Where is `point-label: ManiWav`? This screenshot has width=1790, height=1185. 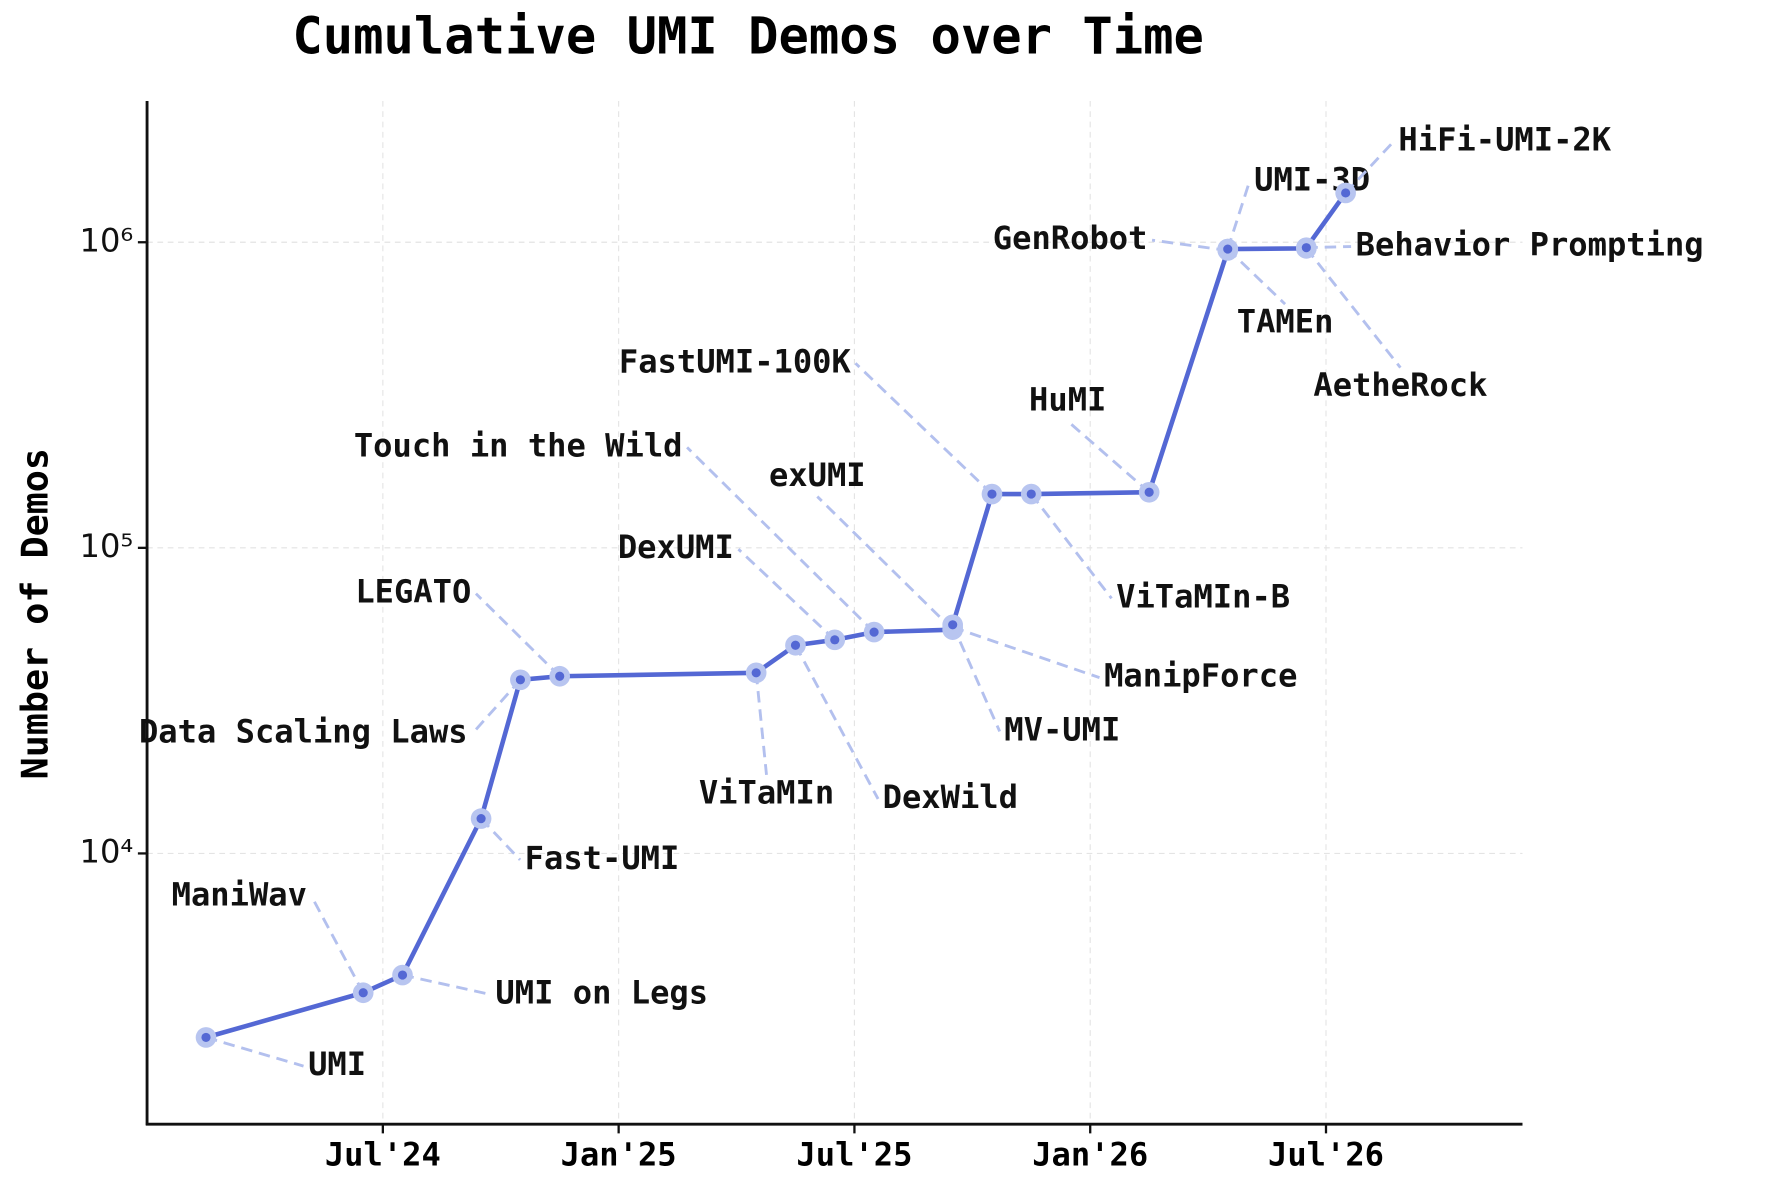 point-label: ManiWav is located at coordinates (239, 894).